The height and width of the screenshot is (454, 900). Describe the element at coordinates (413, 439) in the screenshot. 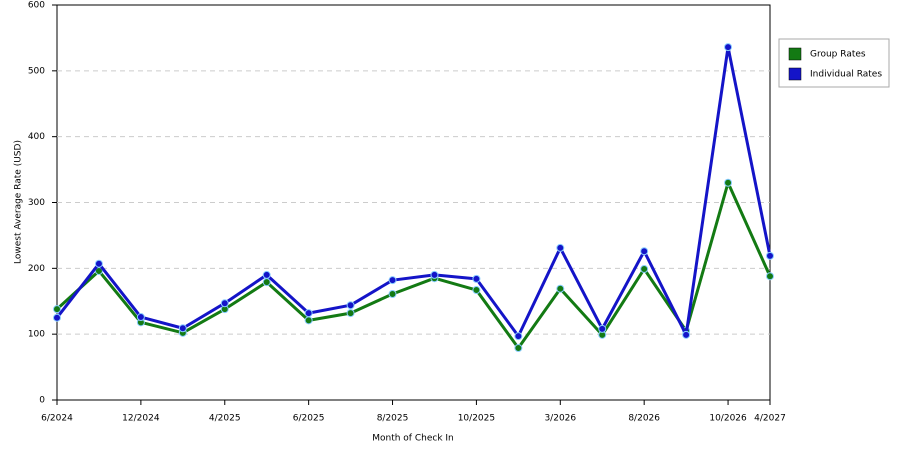

I see `x-axis-title: Month of Check In` at that location.